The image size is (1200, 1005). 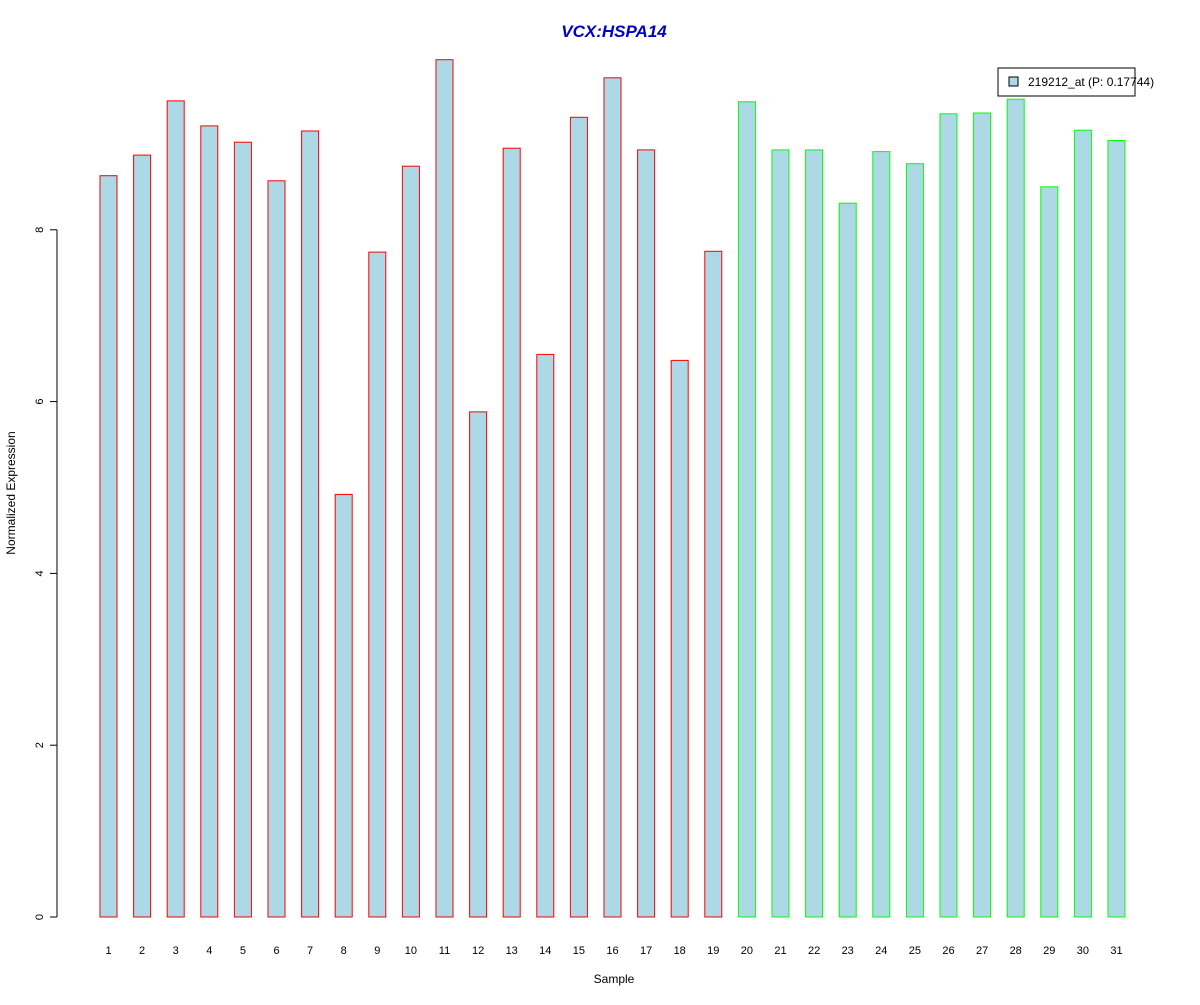 I want to click on x-tick-label-1: 1, so click(x=108, y=951).